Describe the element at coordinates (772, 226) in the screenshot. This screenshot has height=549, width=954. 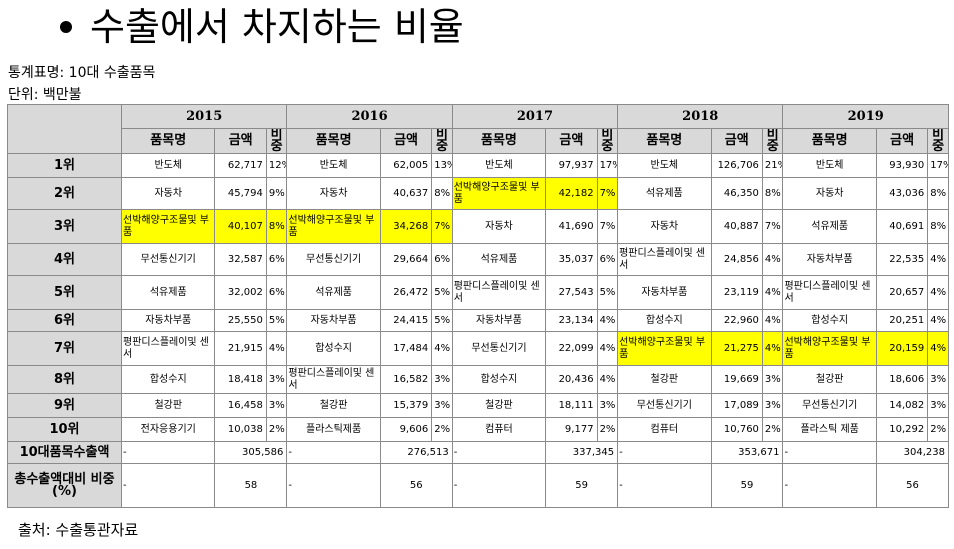
I see `share-cell: 7%` at that location.